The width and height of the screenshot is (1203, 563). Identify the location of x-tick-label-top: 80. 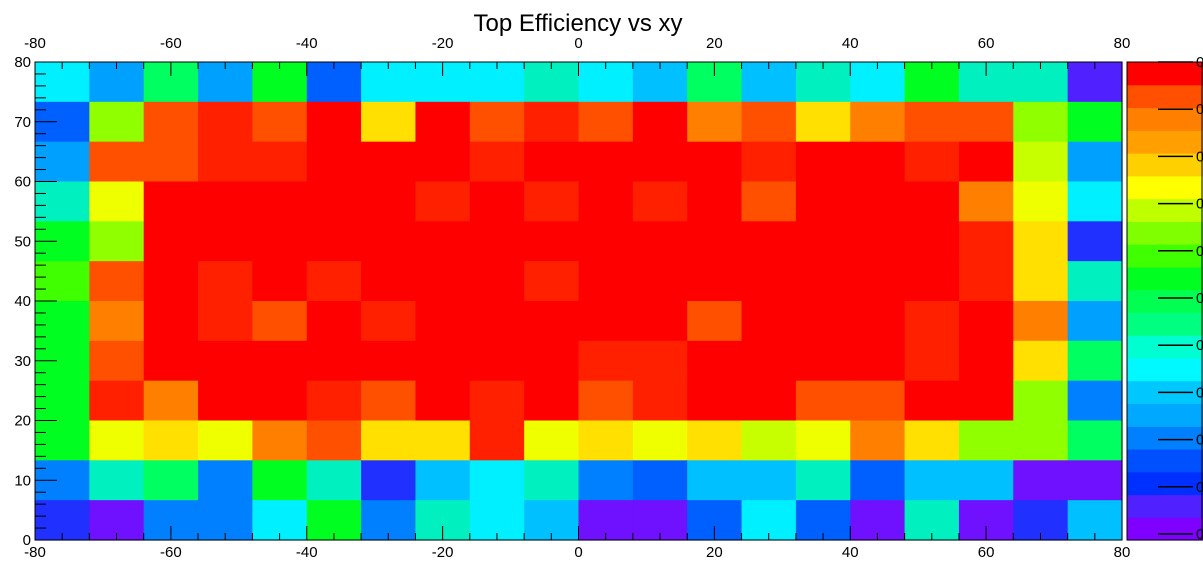
(1122, 43).